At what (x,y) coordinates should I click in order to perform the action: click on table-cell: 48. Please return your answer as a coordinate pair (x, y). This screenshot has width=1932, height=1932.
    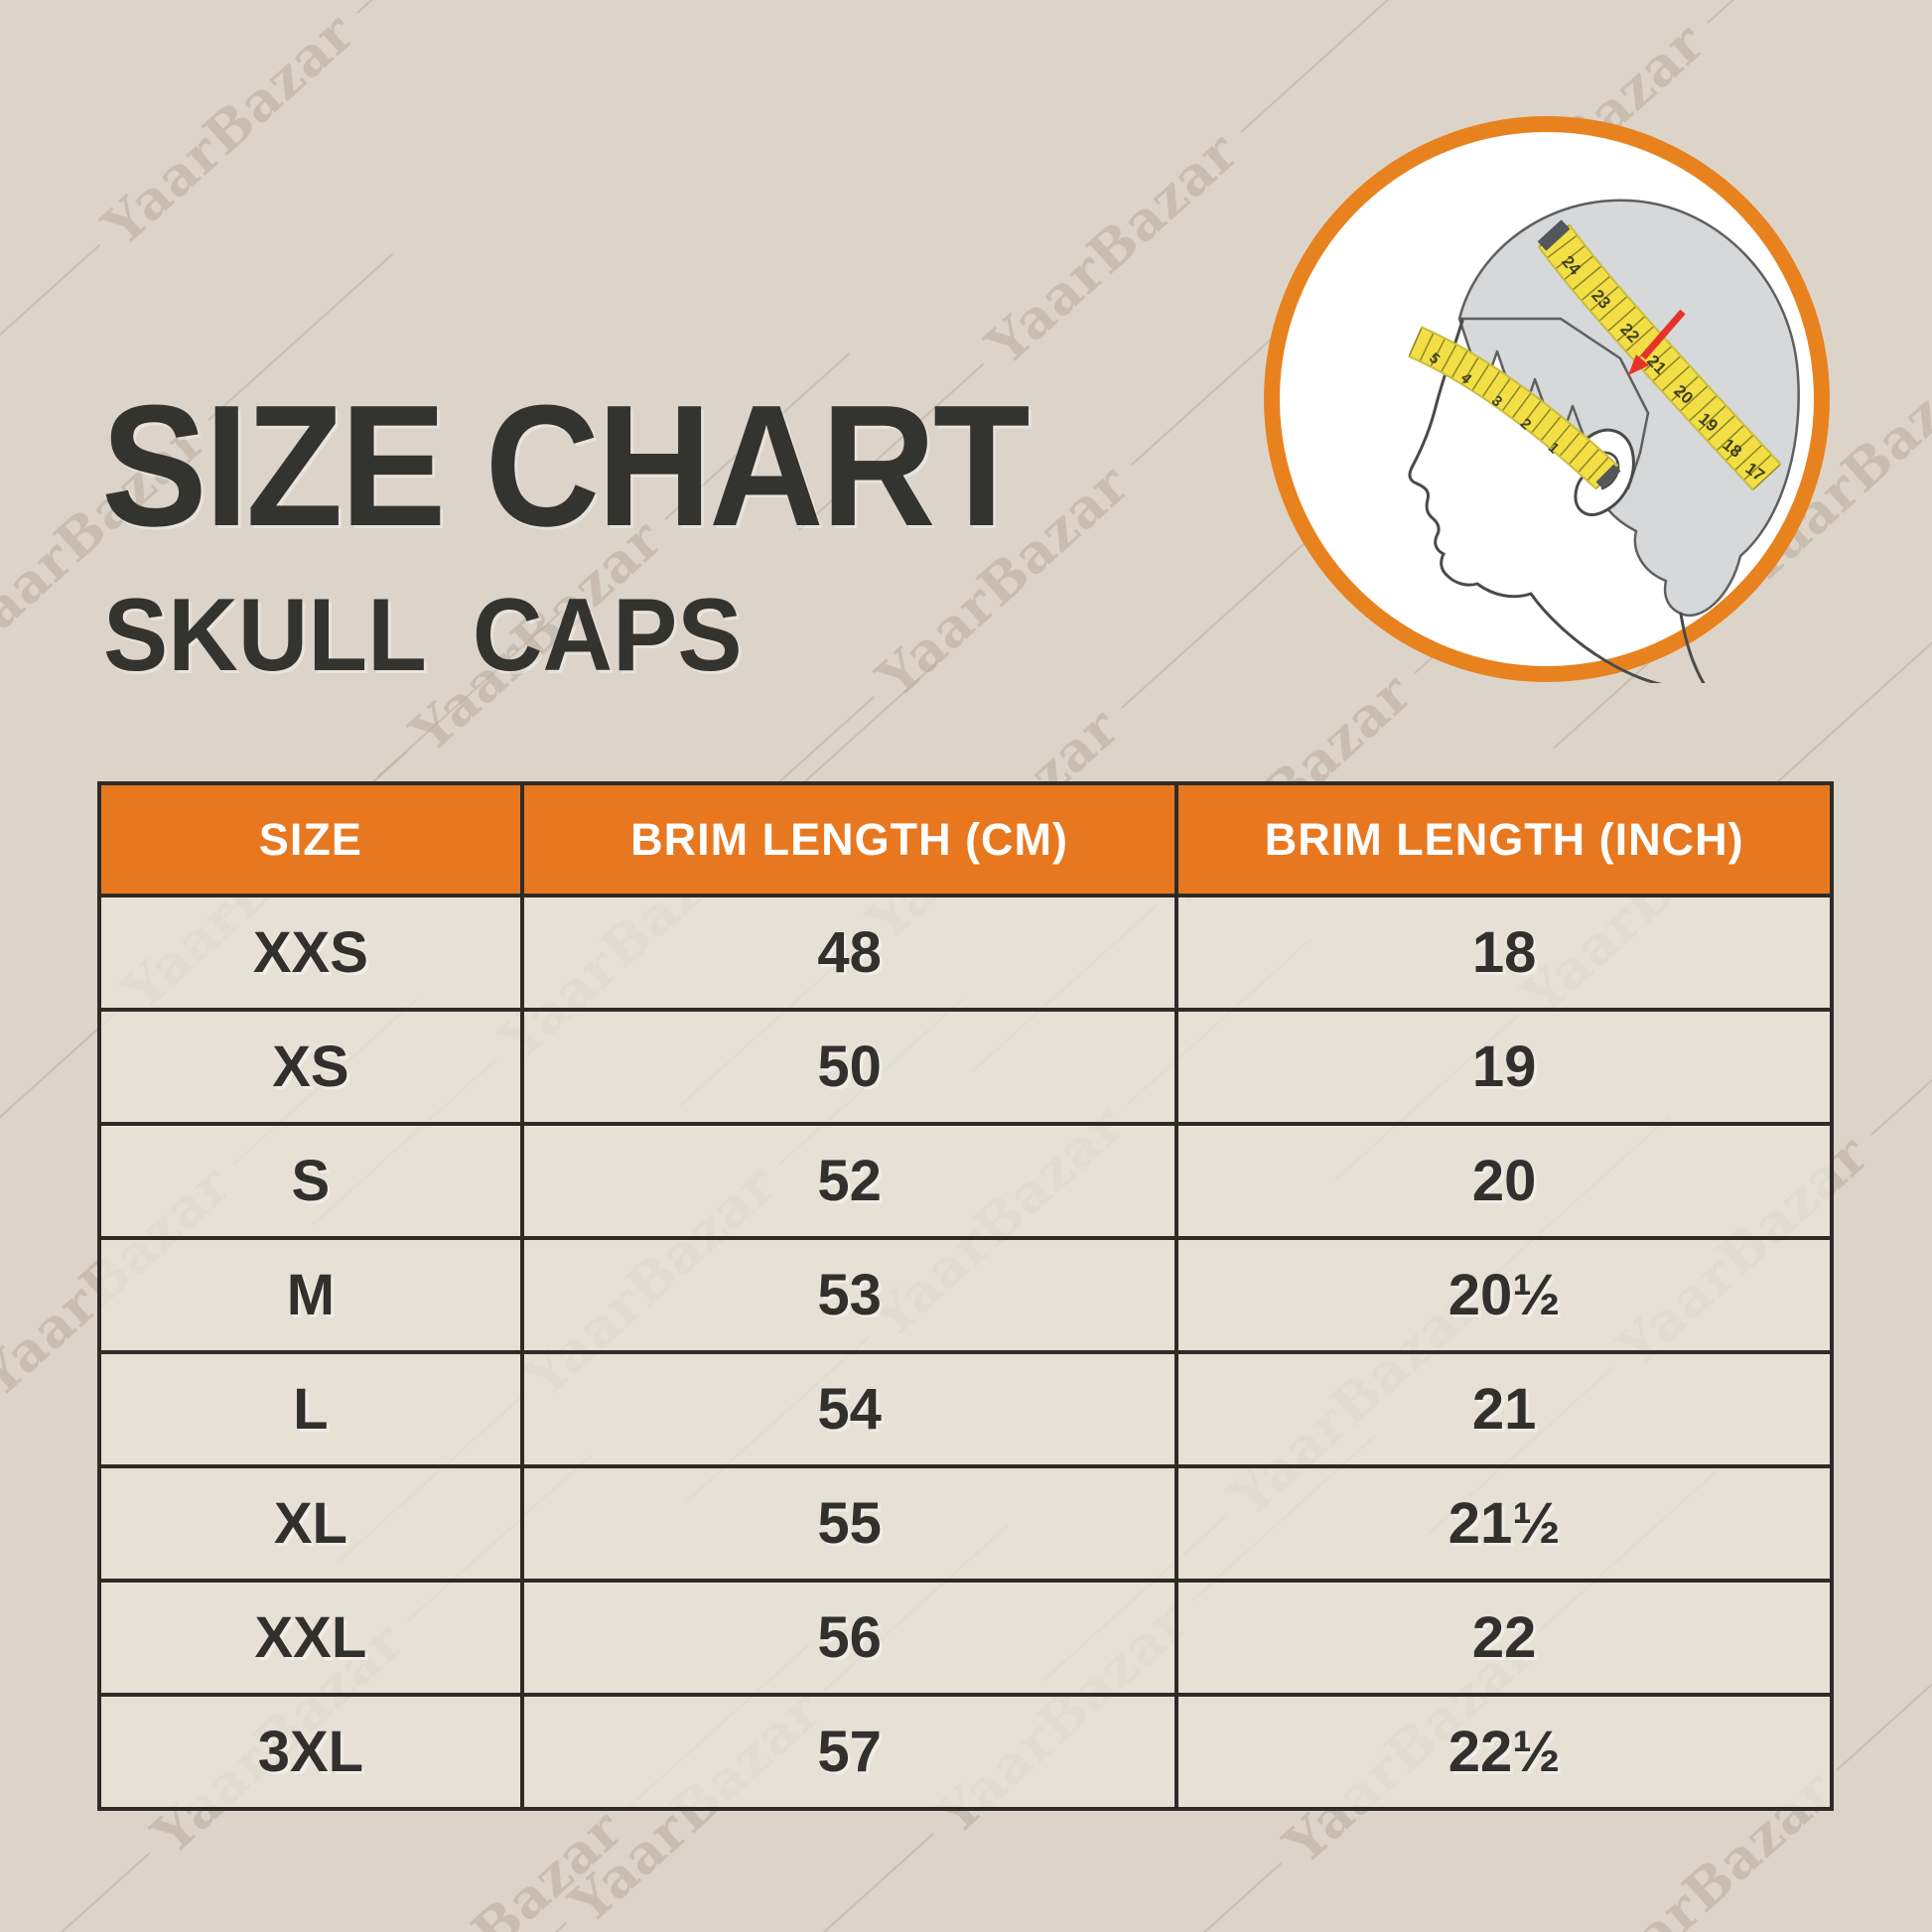
    Looking at the image, I should click on (849, 953).